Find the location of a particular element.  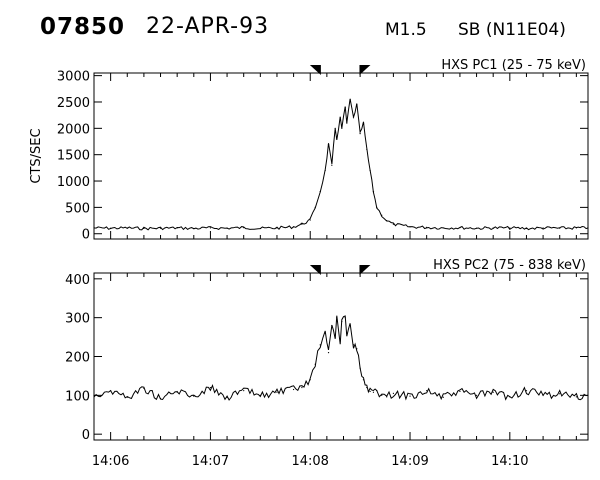

interval-end-marker is located at coordinates (365, 270).